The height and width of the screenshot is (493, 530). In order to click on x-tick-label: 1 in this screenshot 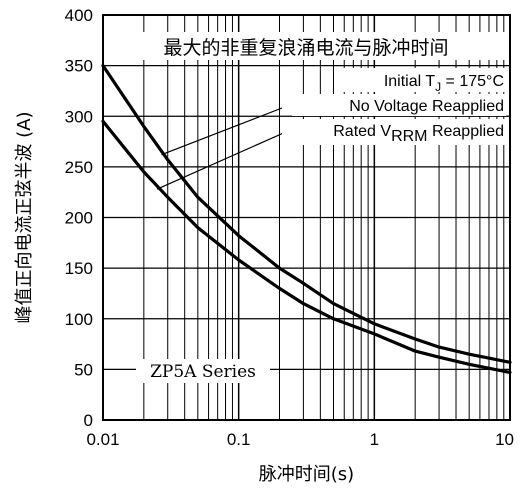, I will do `click(374, 439)`.